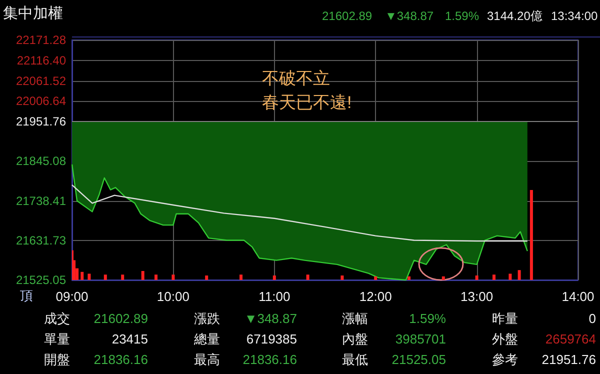 The width and height of the screenshot is (600, 374). I want to click on text: 6719385, so click(271, 339).